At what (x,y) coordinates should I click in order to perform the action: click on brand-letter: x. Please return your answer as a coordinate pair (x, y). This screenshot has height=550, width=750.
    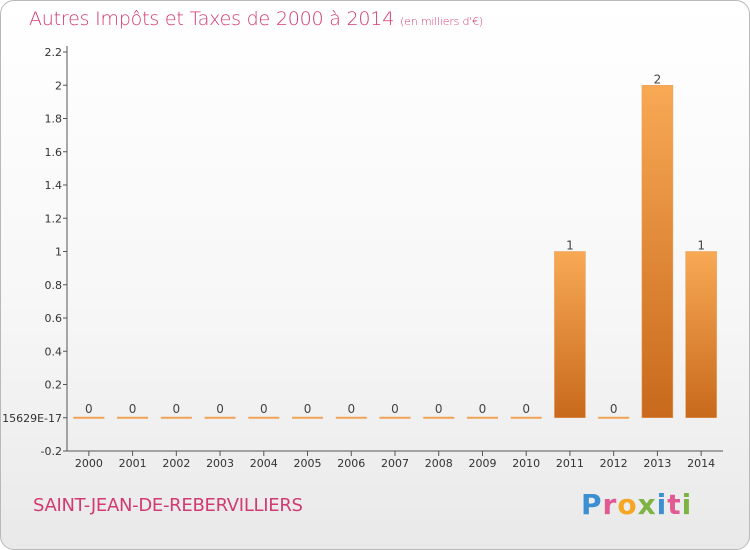
    Looking at the image, I should click on (647, 504).